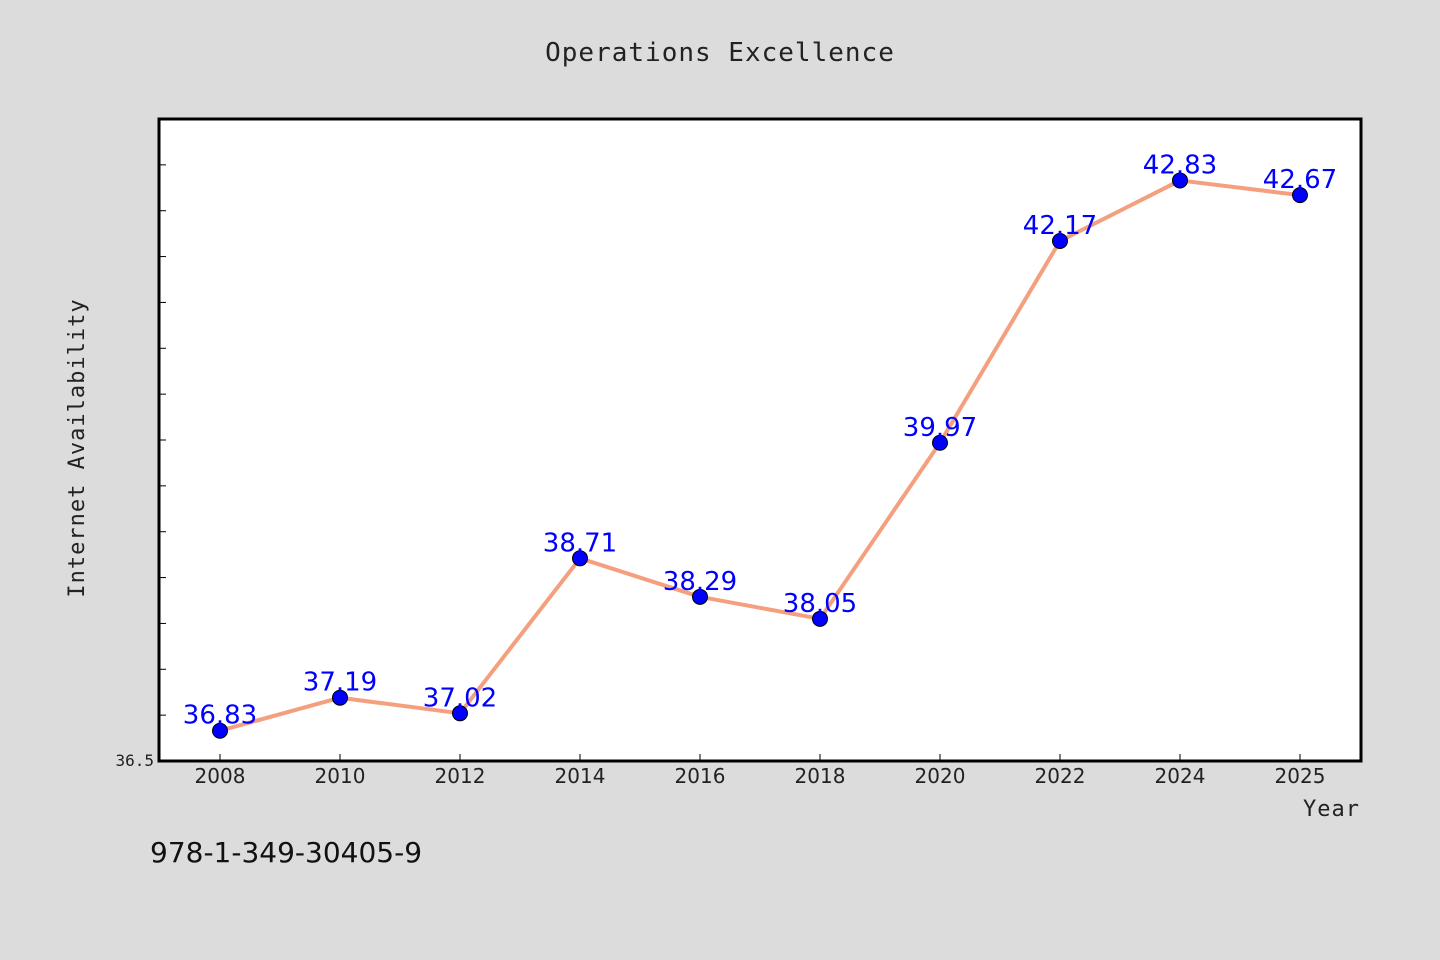 The image size is (1440, 960). Describe the element at coordinates (760, 757) in the screenshot. I see `x-axis-ticks` at that location.